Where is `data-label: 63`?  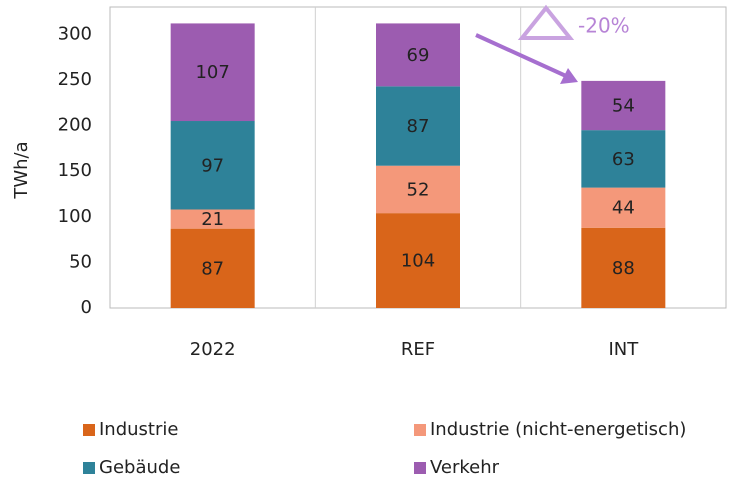
data-label: 63 is located at coordinates (623, 159).